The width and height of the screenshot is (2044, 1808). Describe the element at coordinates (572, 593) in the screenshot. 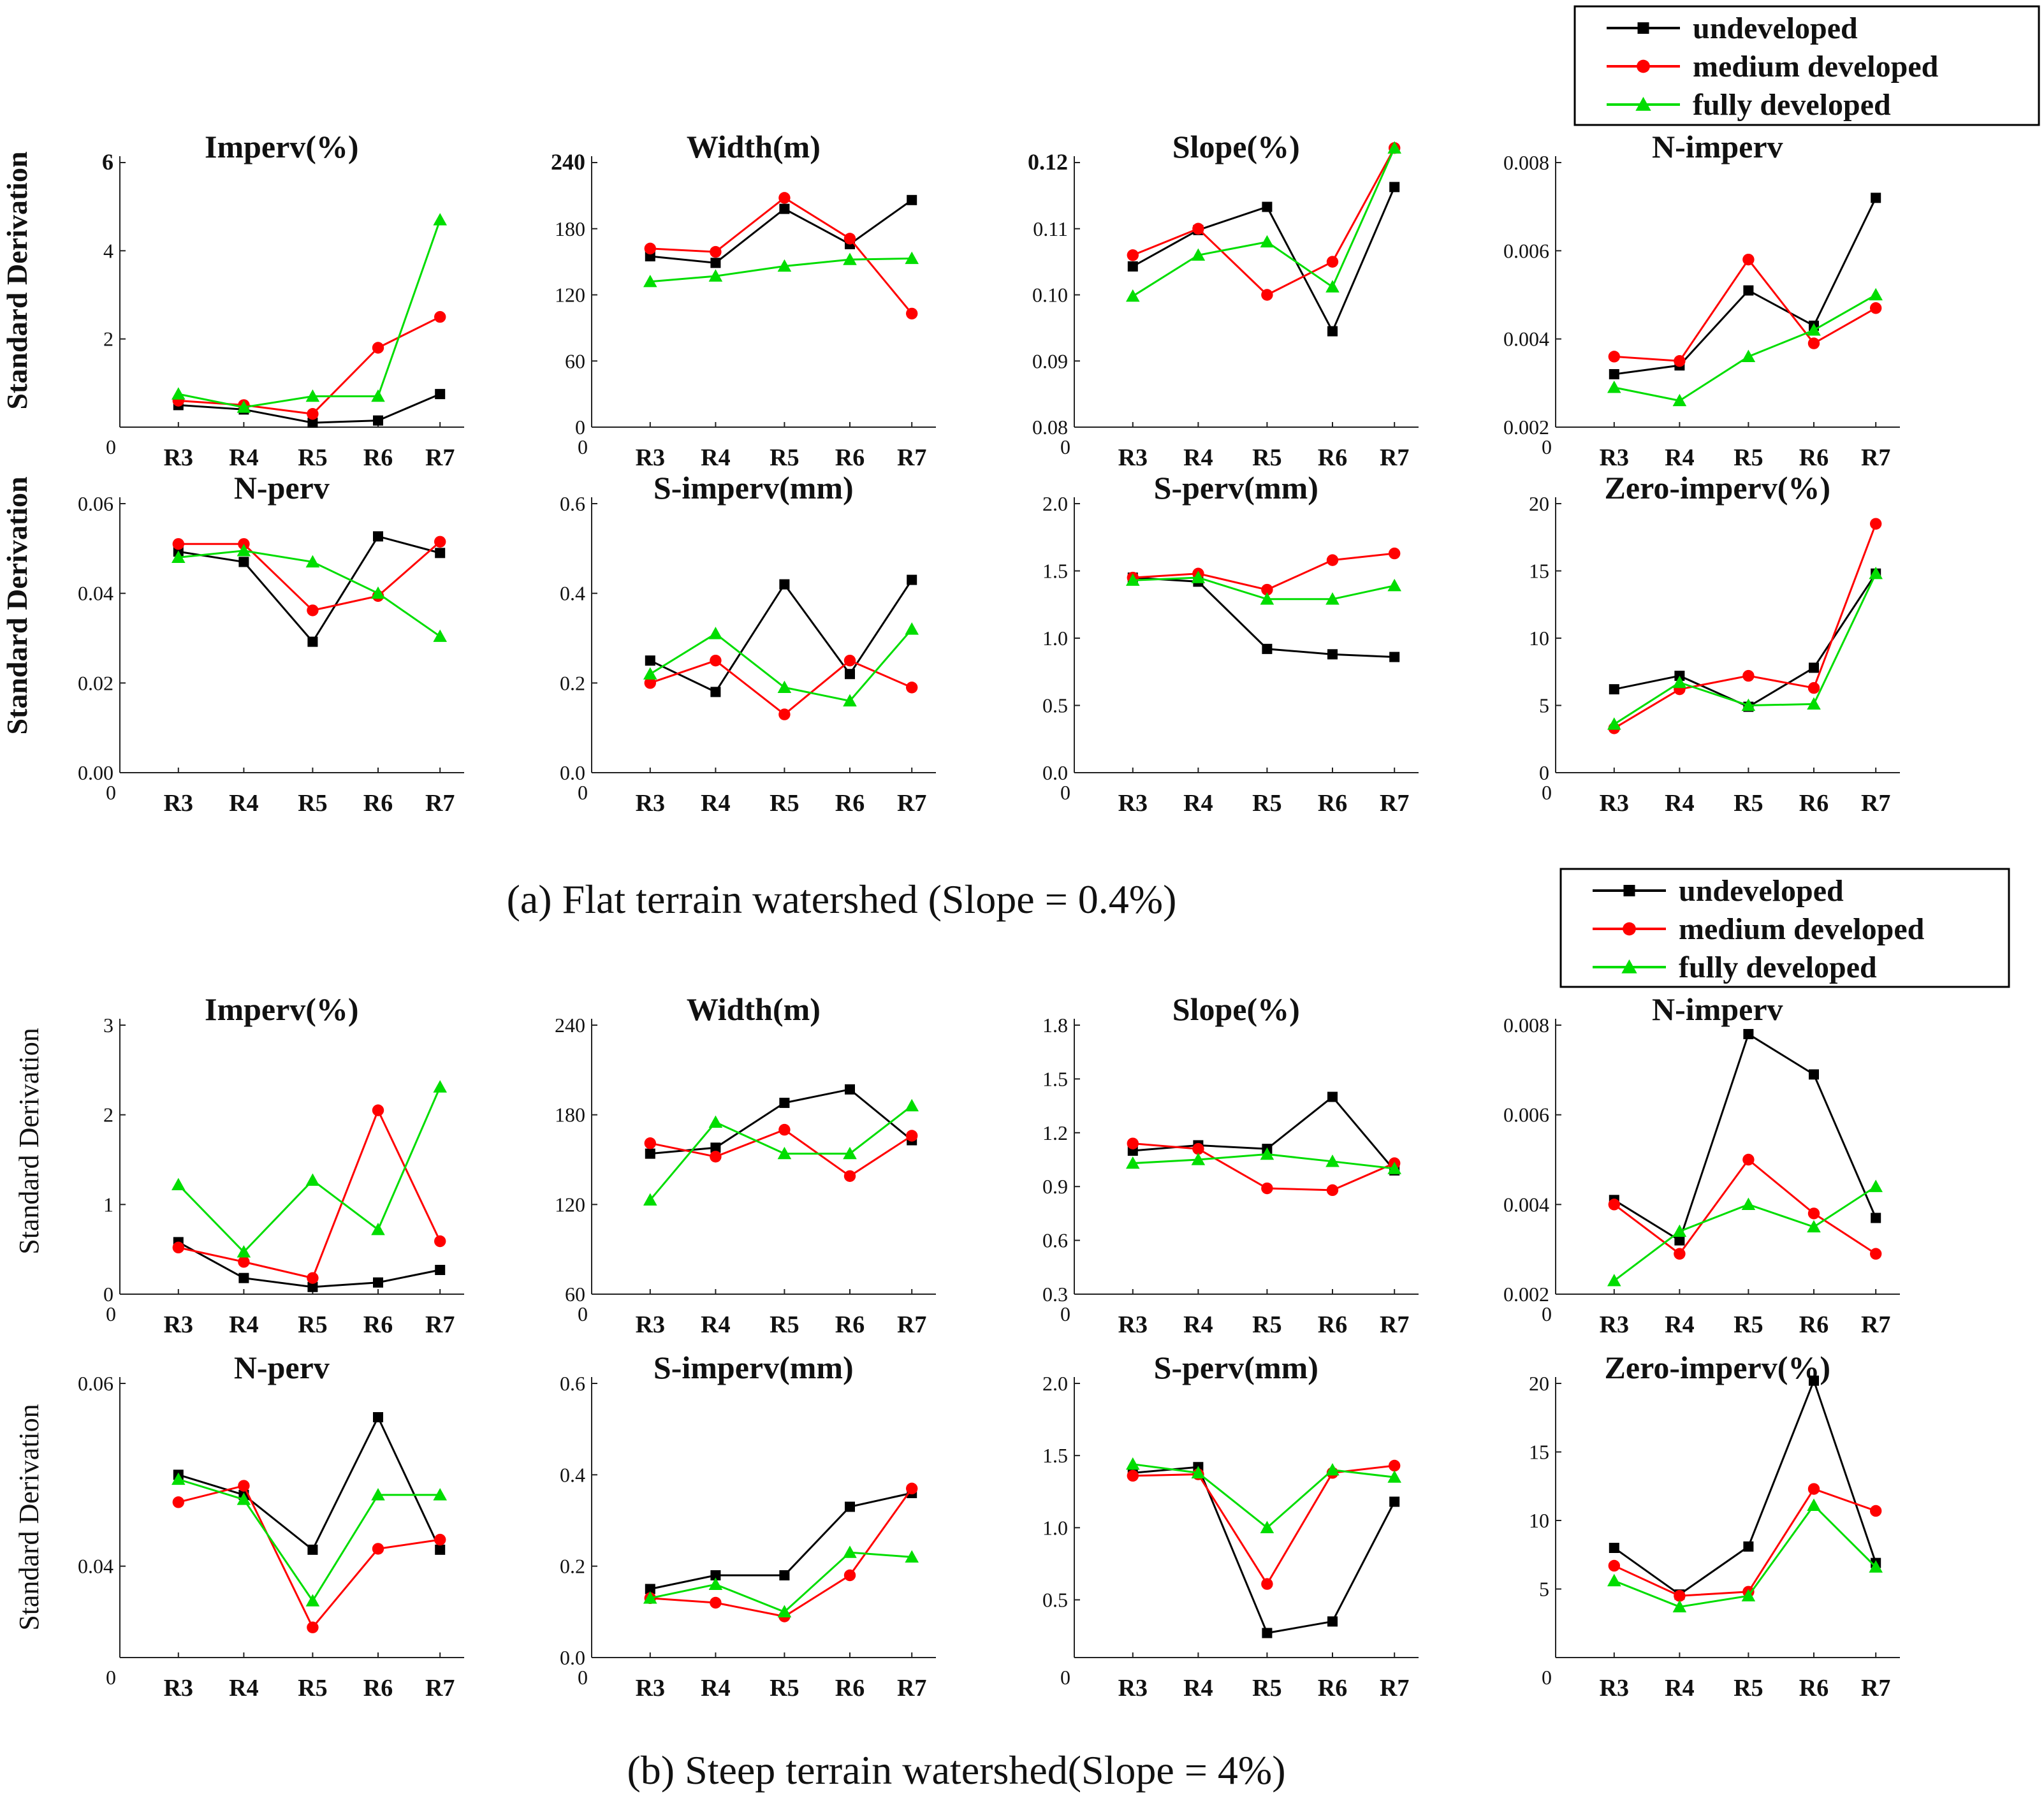

I see `y-tick-label: 0.4` at that location.